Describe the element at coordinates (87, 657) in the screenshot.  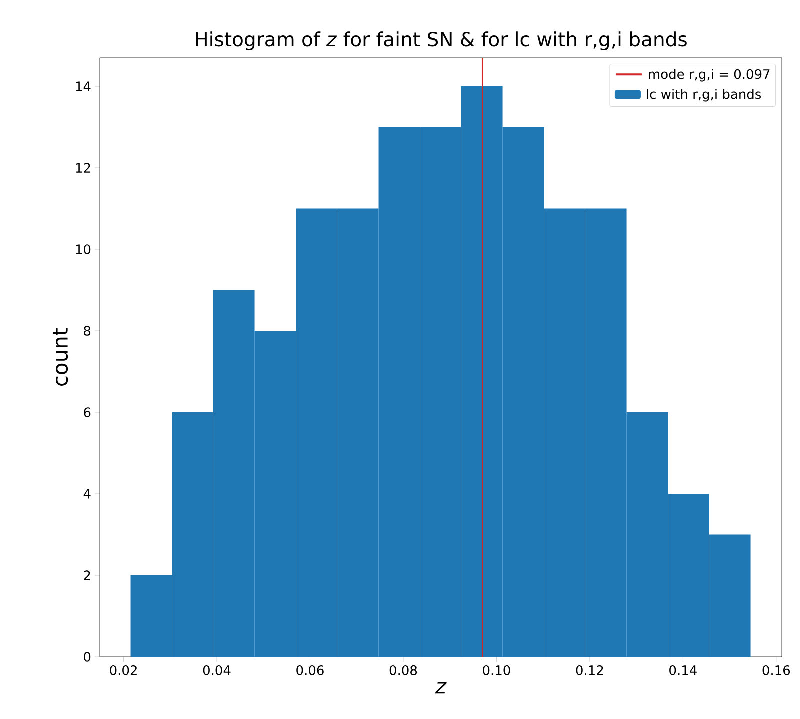
I see `y-tick-label: 0` at that location.